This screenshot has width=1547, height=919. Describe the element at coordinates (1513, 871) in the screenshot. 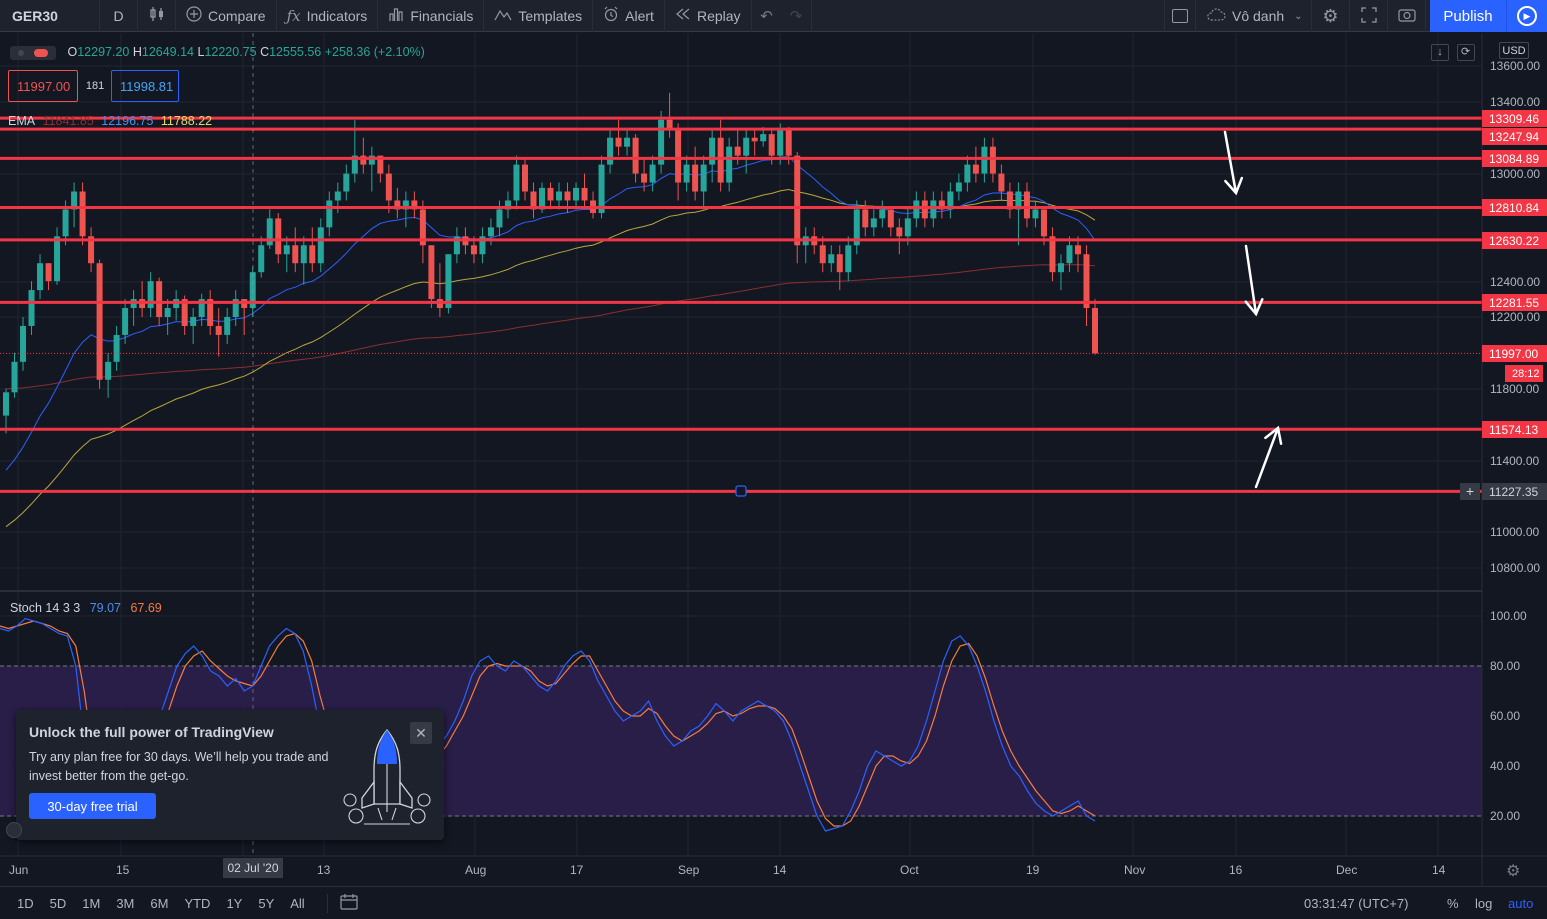

I see `time-axis-settings-icon: ⚙` at that location.